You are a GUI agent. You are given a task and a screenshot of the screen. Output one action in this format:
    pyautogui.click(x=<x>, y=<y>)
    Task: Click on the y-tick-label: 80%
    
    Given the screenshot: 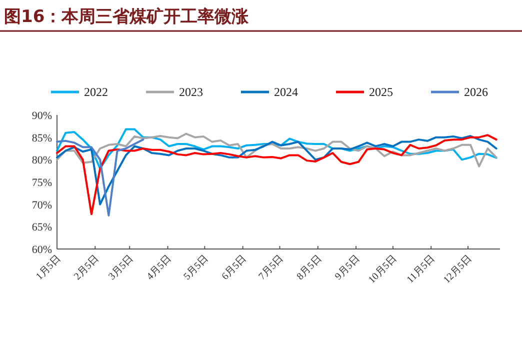 What is the action you would take?
    pyautogui.click(x=42, y=160)
    